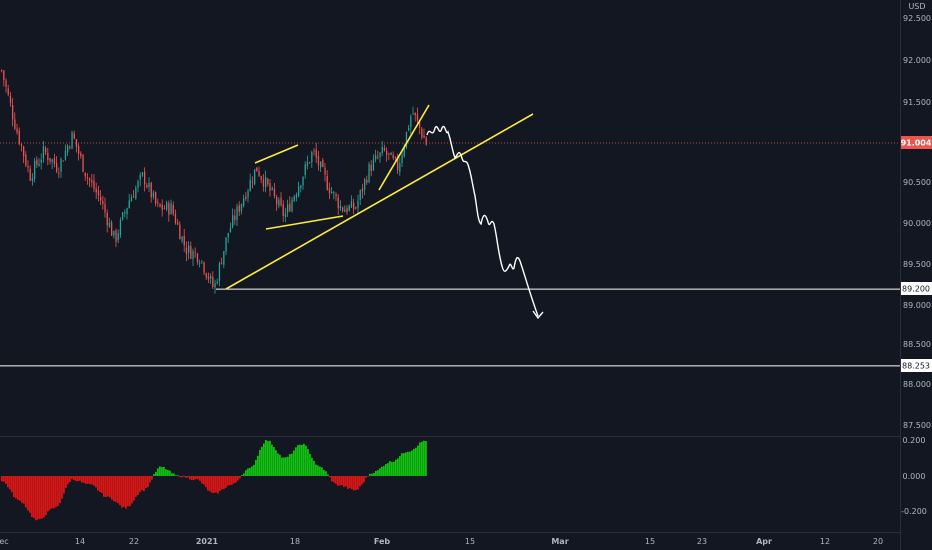 This screenshot has width=932, height=550. I want to click on time-tick-label: ec, so click(4, 541).